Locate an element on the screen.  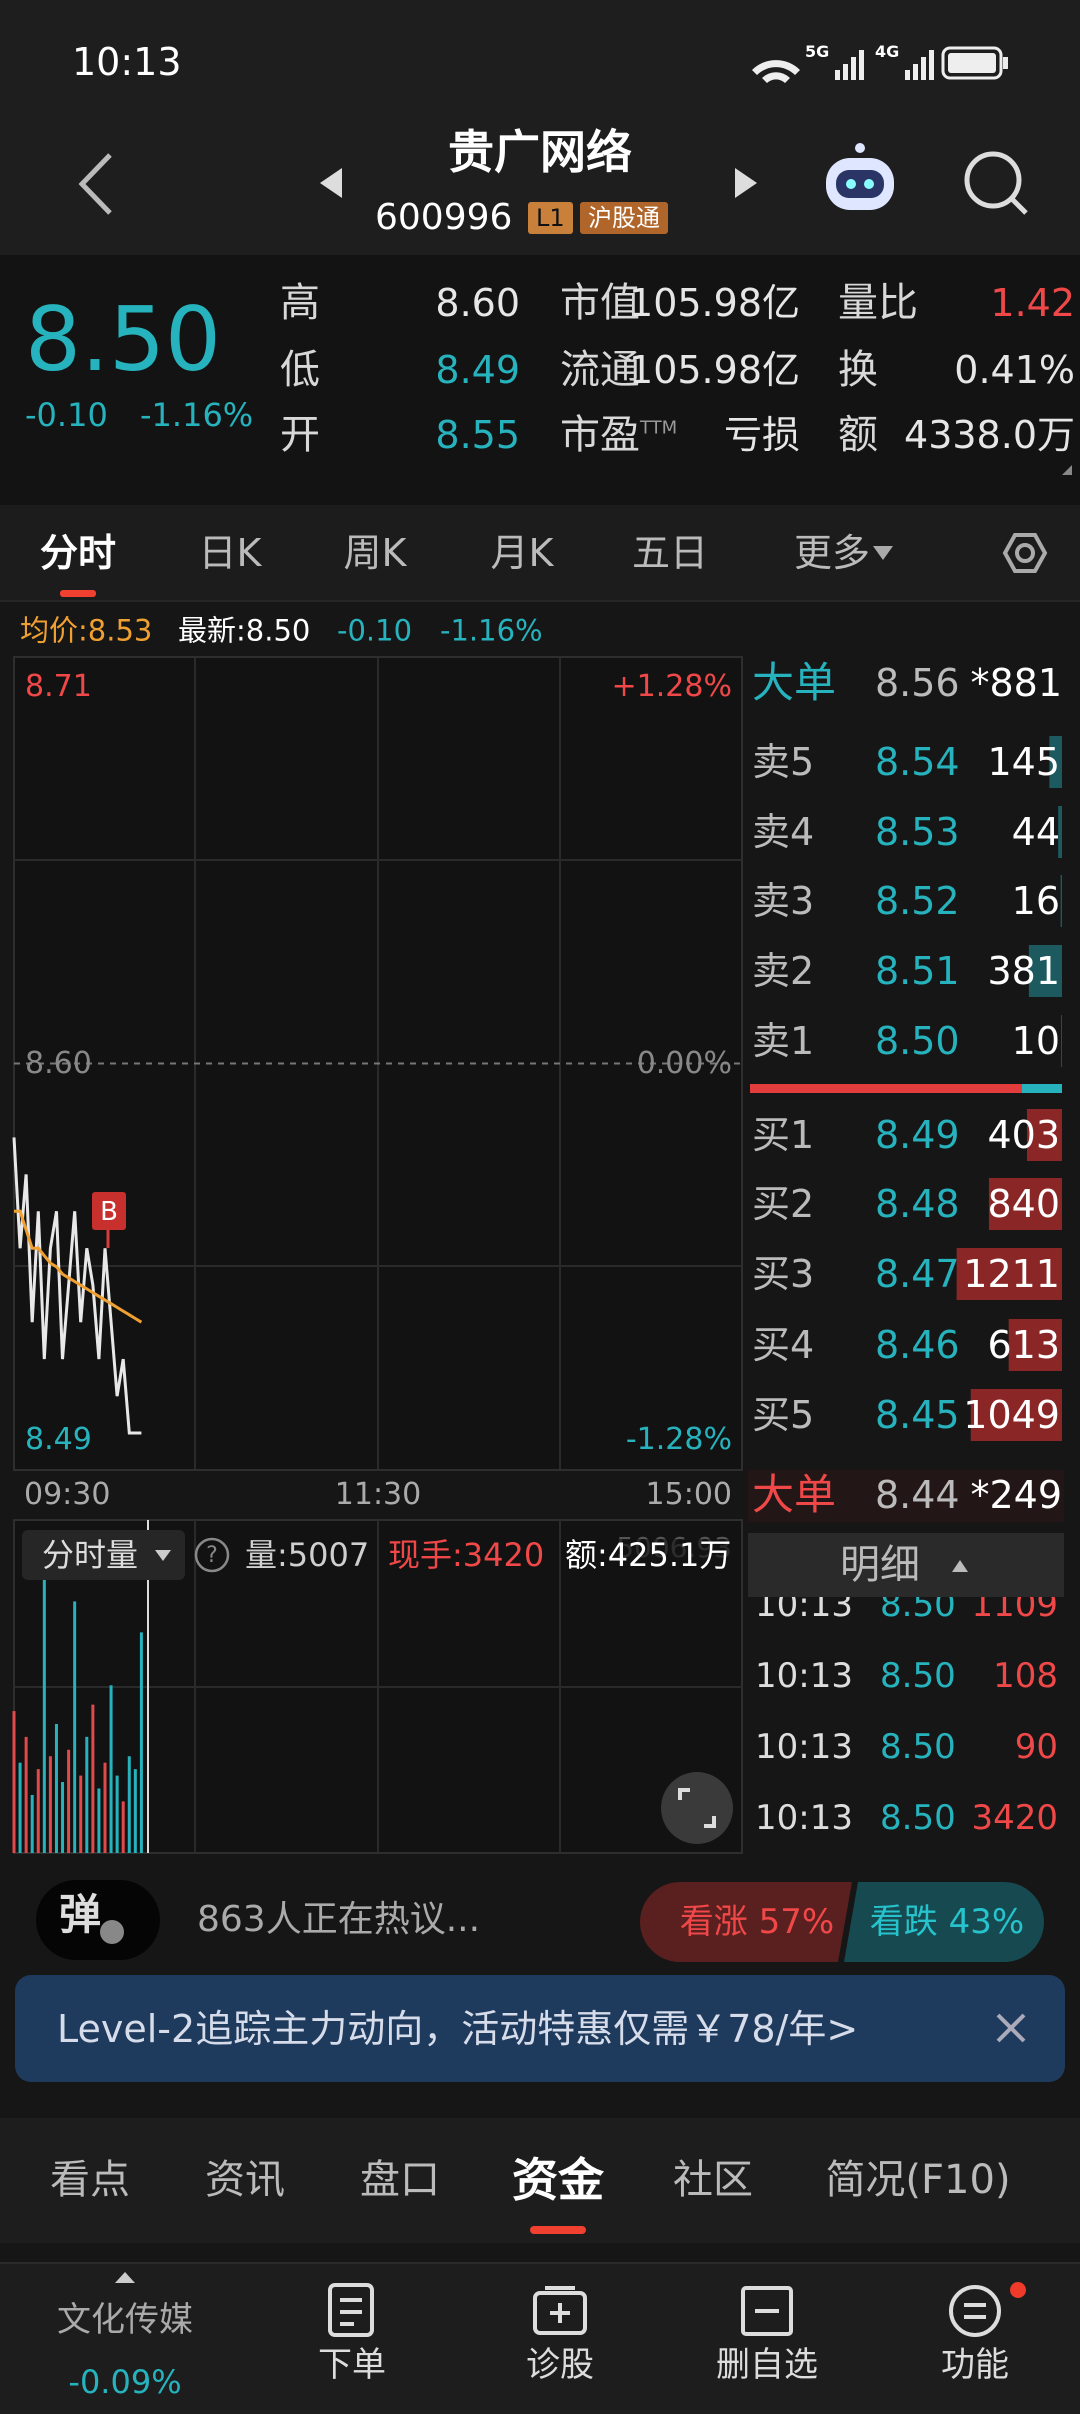
diagnose-icon is located at coordinates (560, 2313).